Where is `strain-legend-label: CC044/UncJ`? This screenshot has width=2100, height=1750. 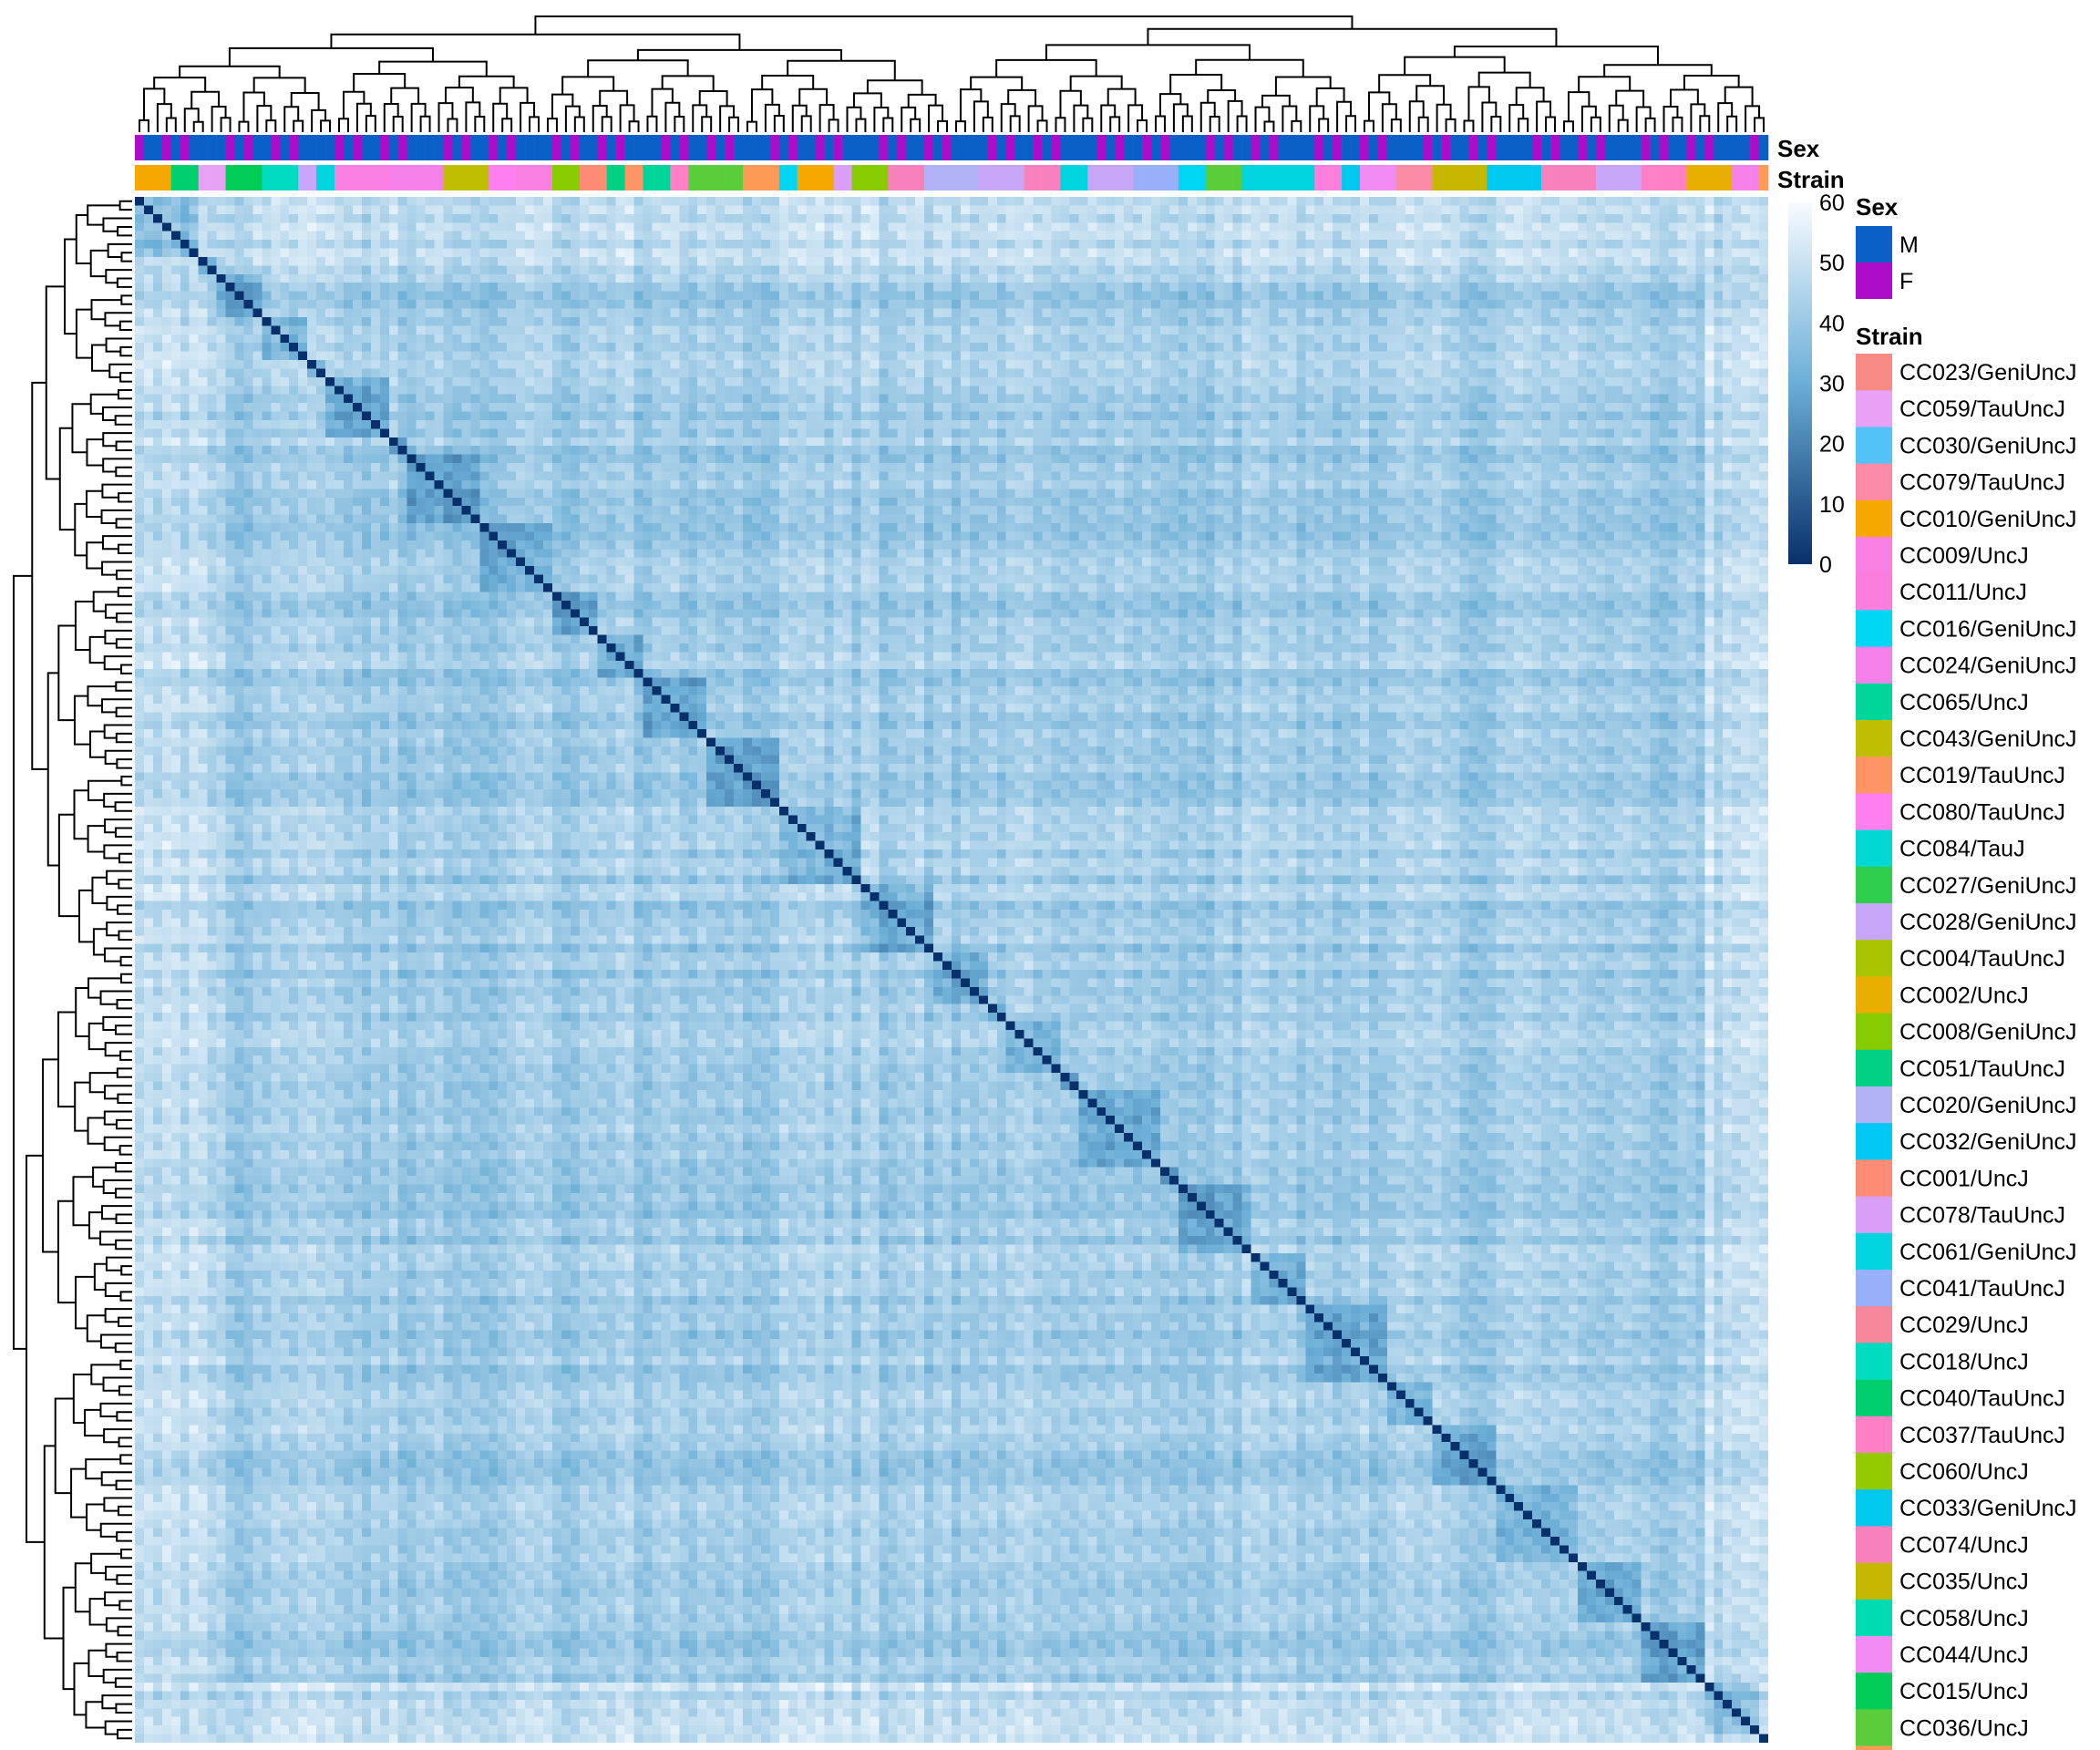
strain-legend-label: CC044/UncJ is located at coordinates (1964, 1655).